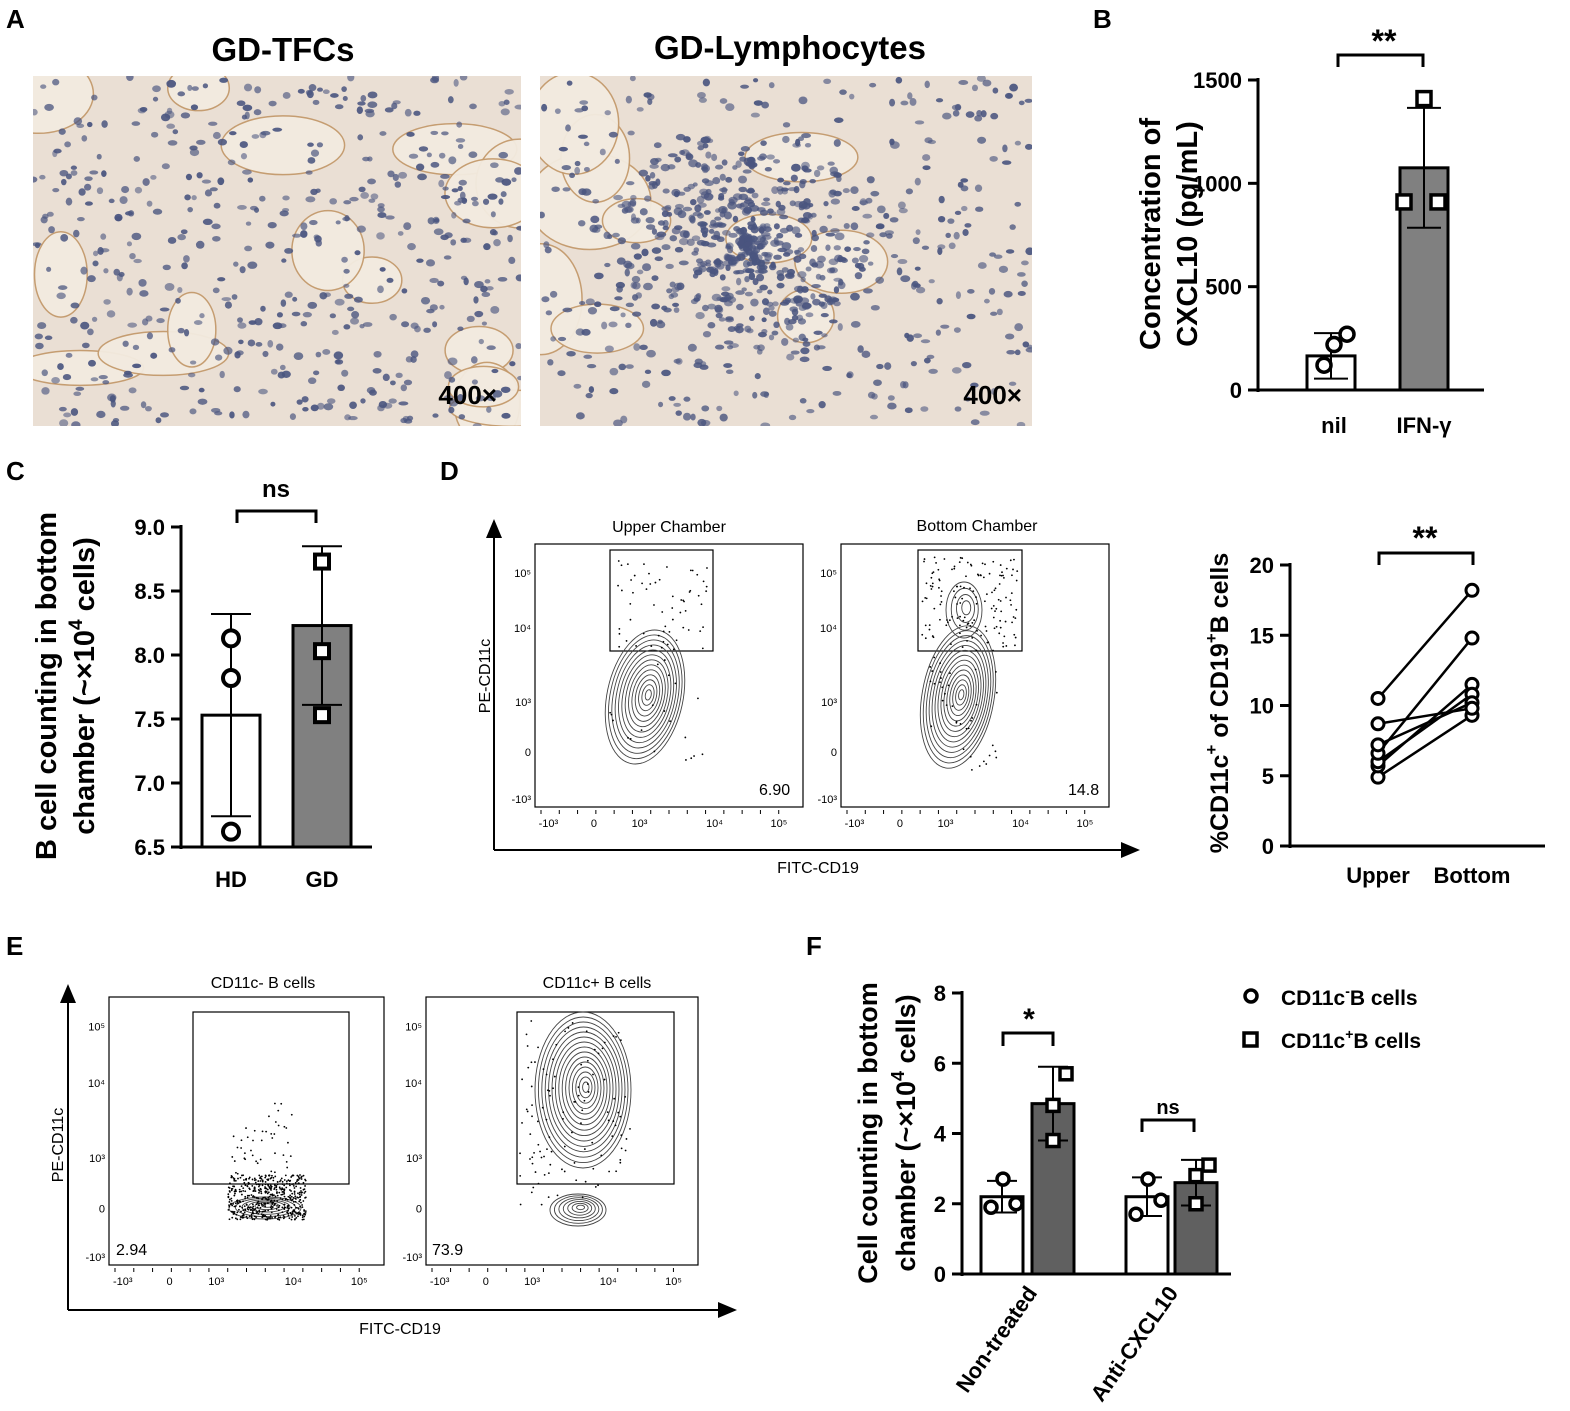  I want to click on flow-y-tick-label: -10³, so click(827, 800).